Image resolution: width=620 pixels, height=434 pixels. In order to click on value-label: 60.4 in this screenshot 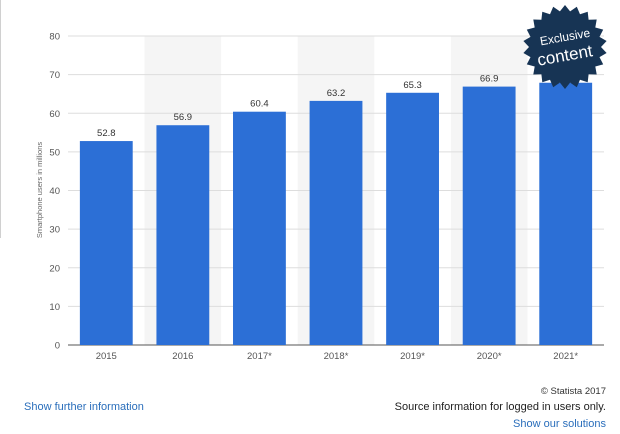, I will do `click(259, 104)`.